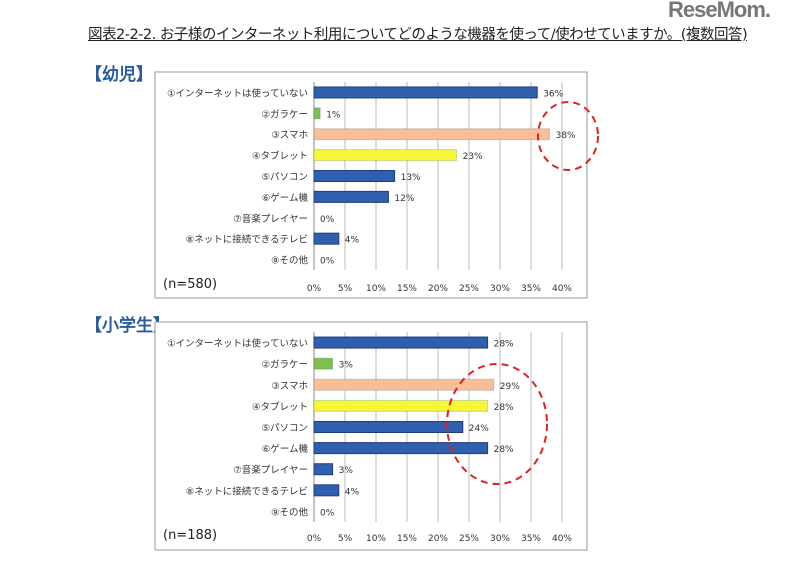  What do you see at coordinates (127, 326) in the screenshot?
I see `section-label-elementary: 【小学生】` at bounding box center [127, 326].